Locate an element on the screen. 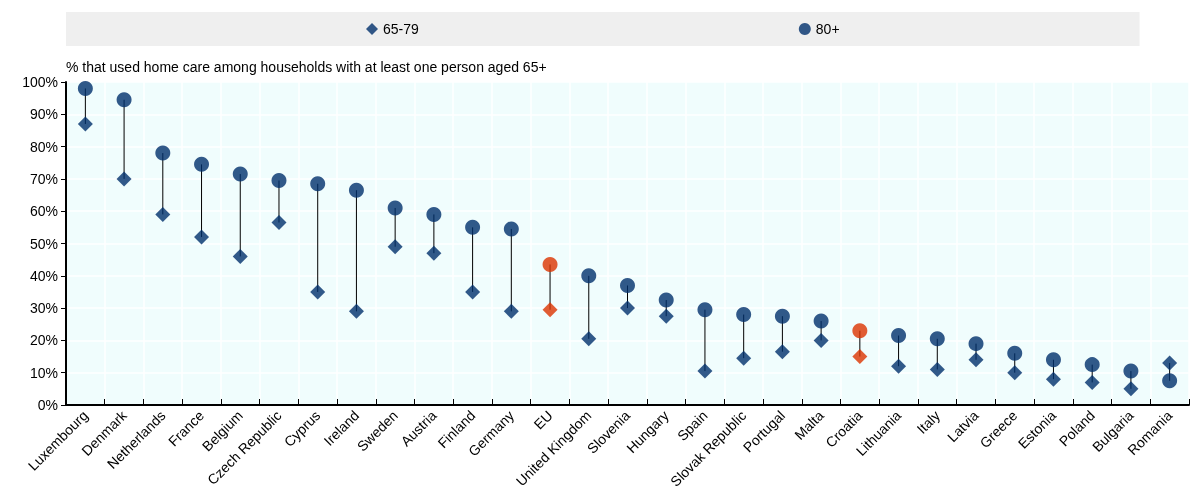 This screenshot has height=503, width=1190. legend-label: 80+ is located at coordinates (827, 29).